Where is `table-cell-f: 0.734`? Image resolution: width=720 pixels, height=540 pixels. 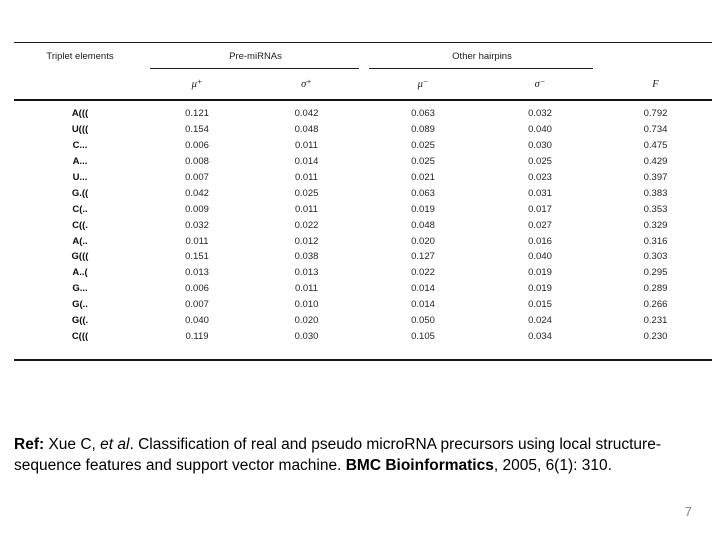 table-cell-f: 0.734 is located at coordinates (655, 130).